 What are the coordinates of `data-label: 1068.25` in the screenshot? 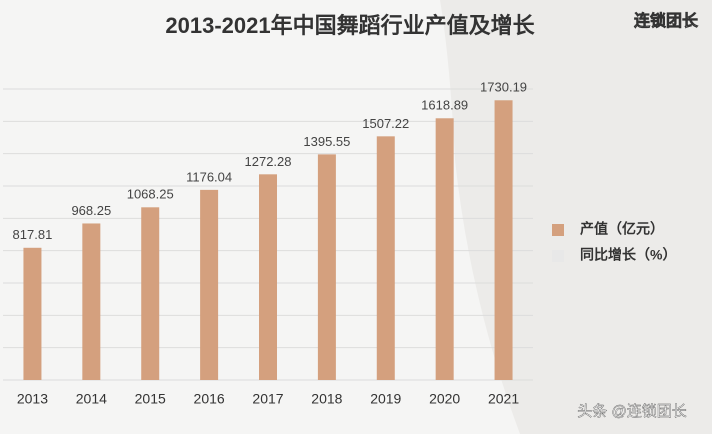 It's located at (150, 194).